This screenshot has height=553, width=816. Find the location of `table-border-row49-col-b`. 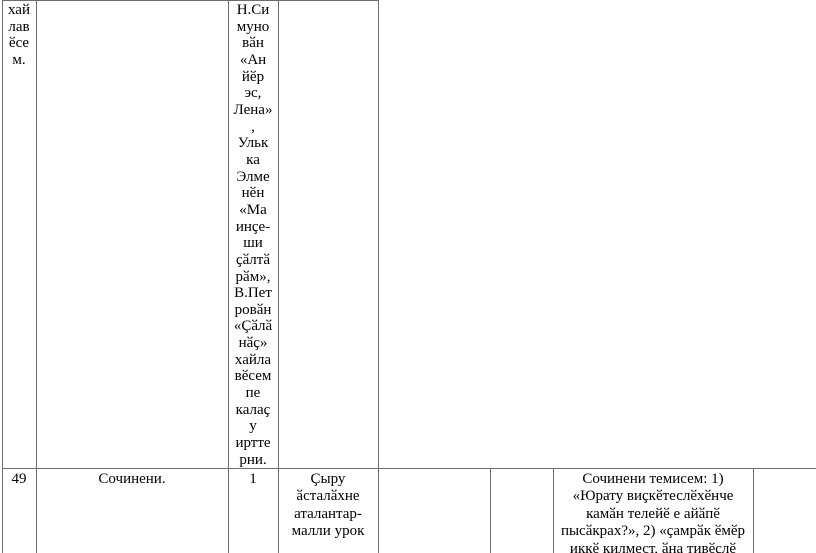

table-border-row49-col-b is located at coordinates (553, 510).